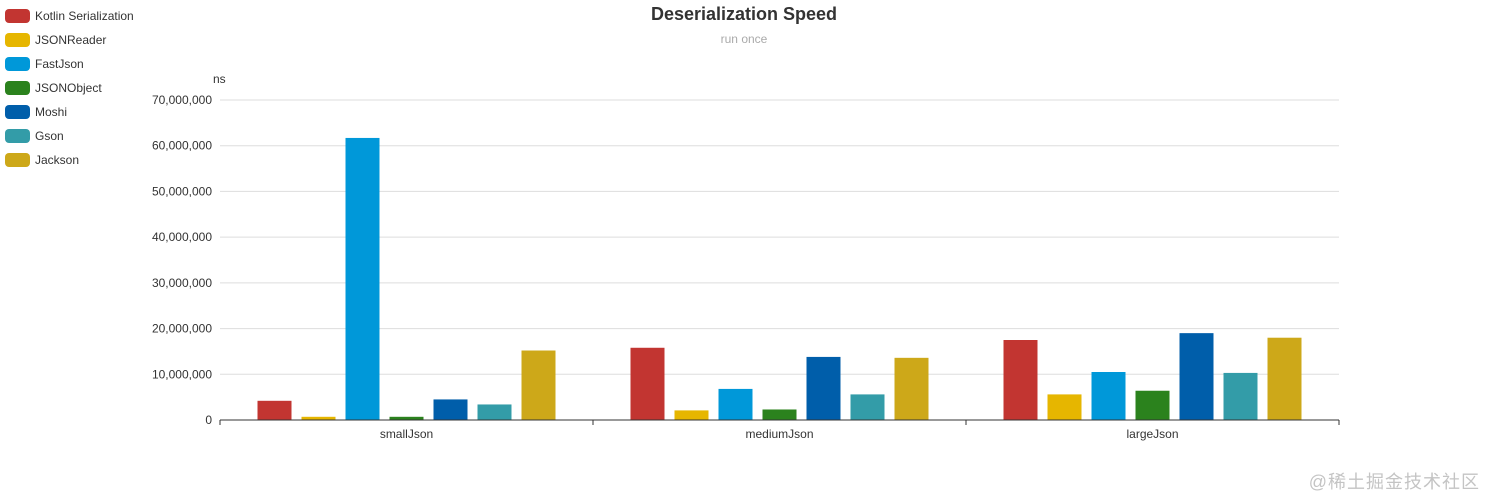 The height and width of the screenshot is (500, 1488). I want to click on bar-kotlin-serialization-smalljson, so click(274, 410).